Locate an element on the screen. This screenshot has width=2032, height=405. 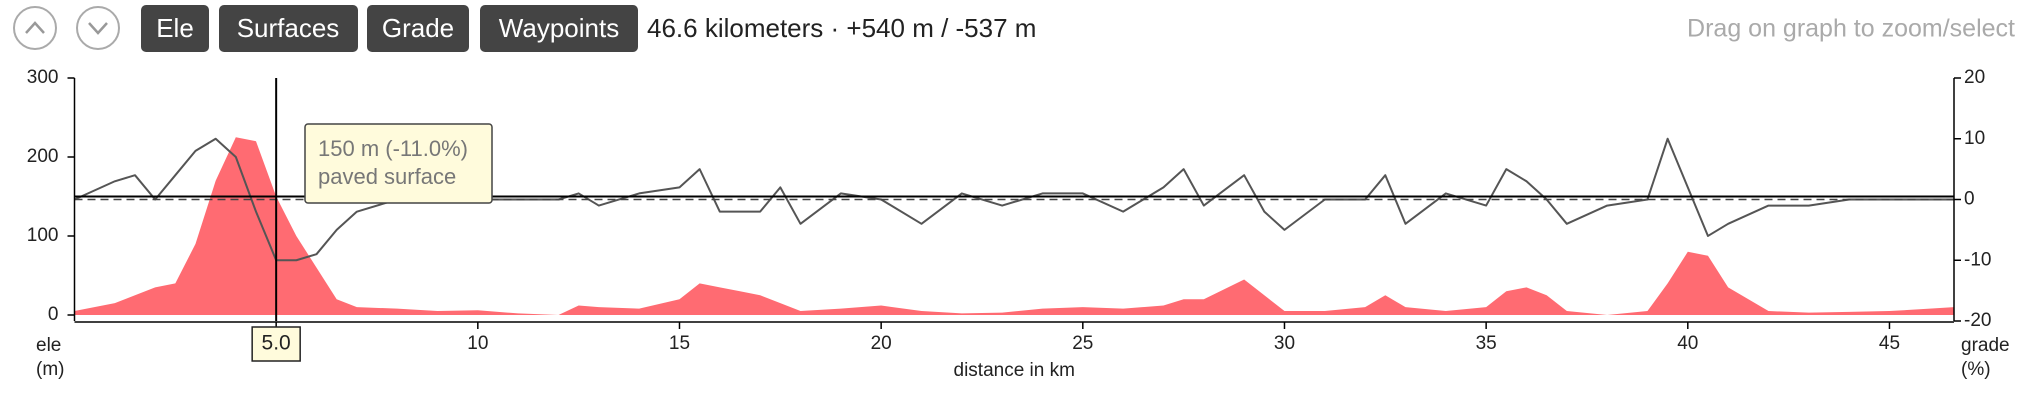
y-tick-label: 0 is located at coordinates (53, 314).